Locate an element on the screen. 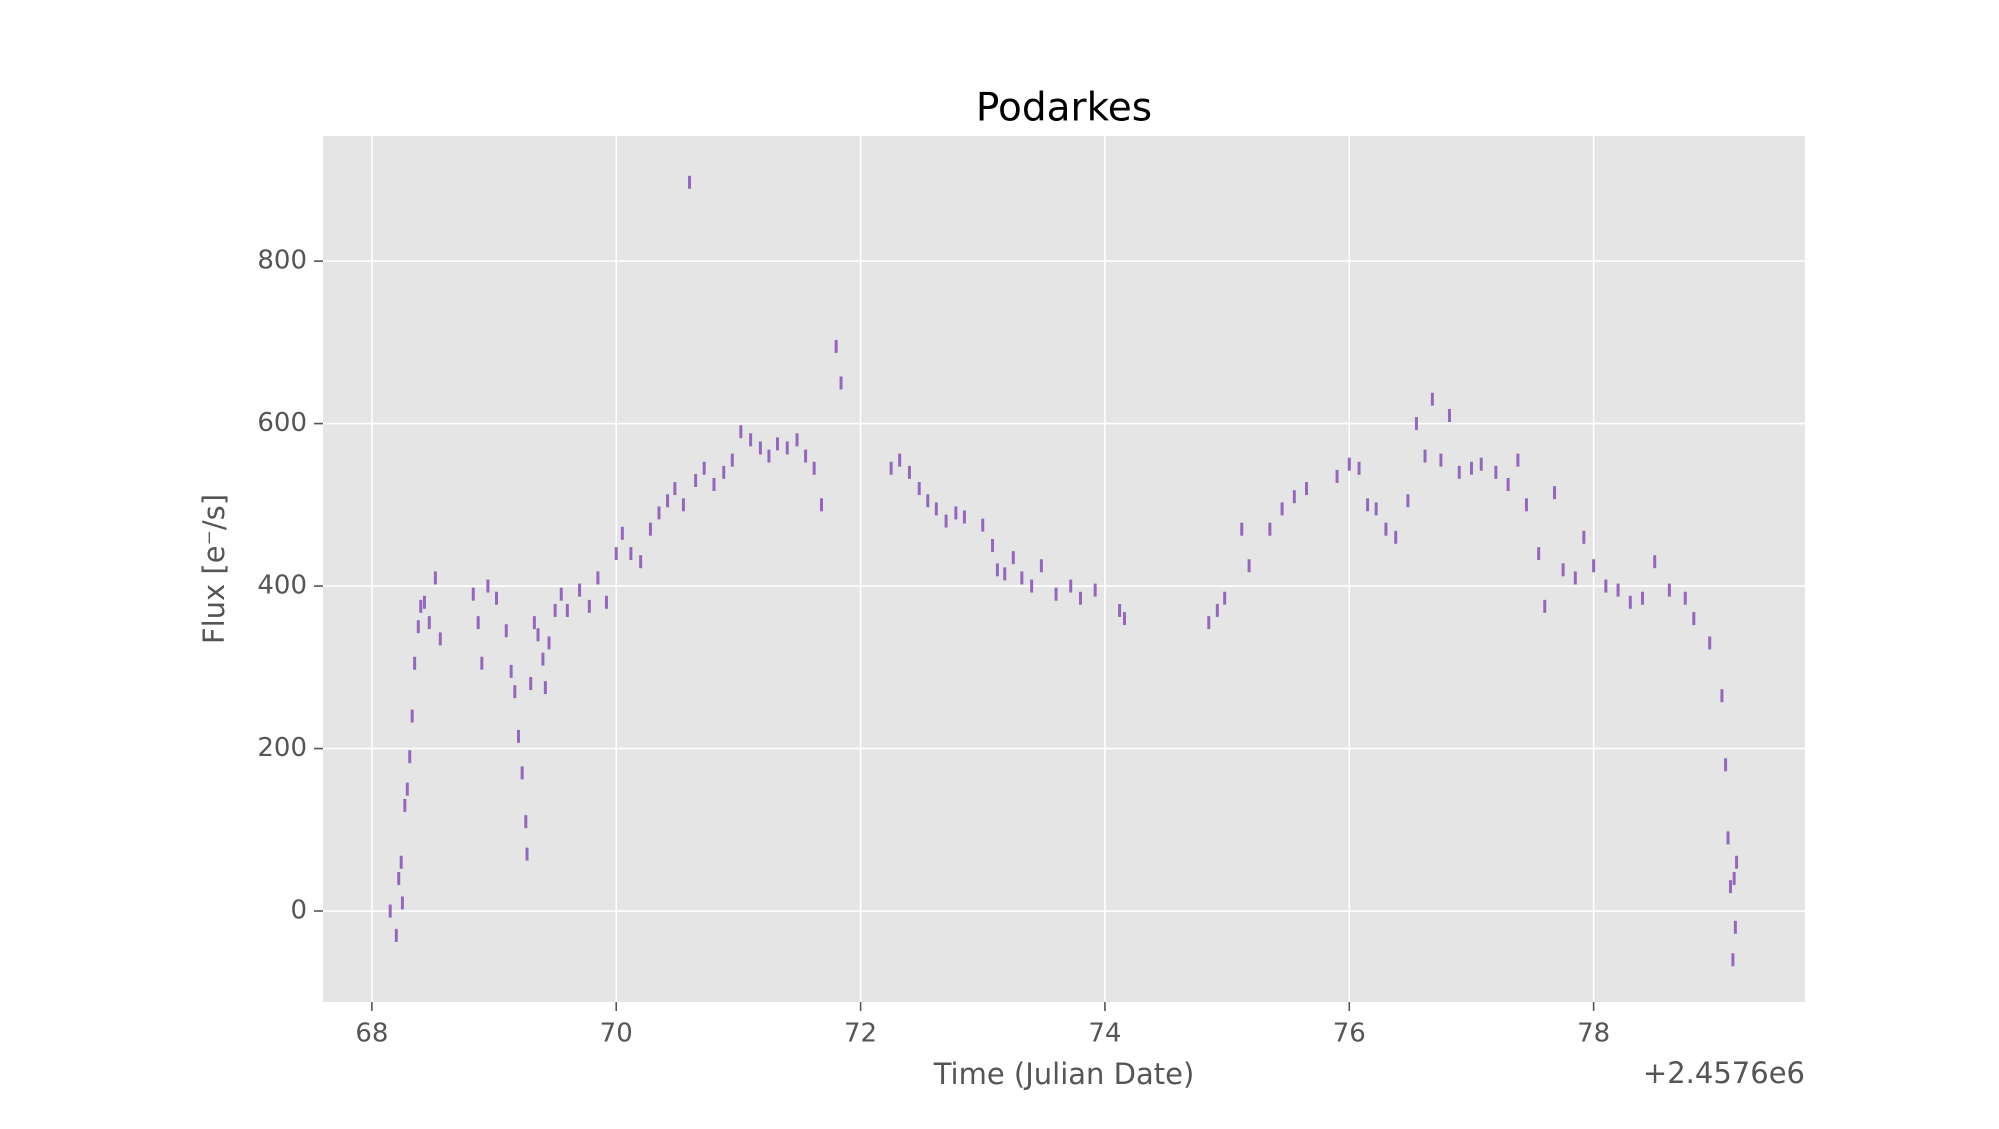 The height and width of the screenshot is (1129, 1999). y-tick-label: 400 is located at coordinates (282, 586).